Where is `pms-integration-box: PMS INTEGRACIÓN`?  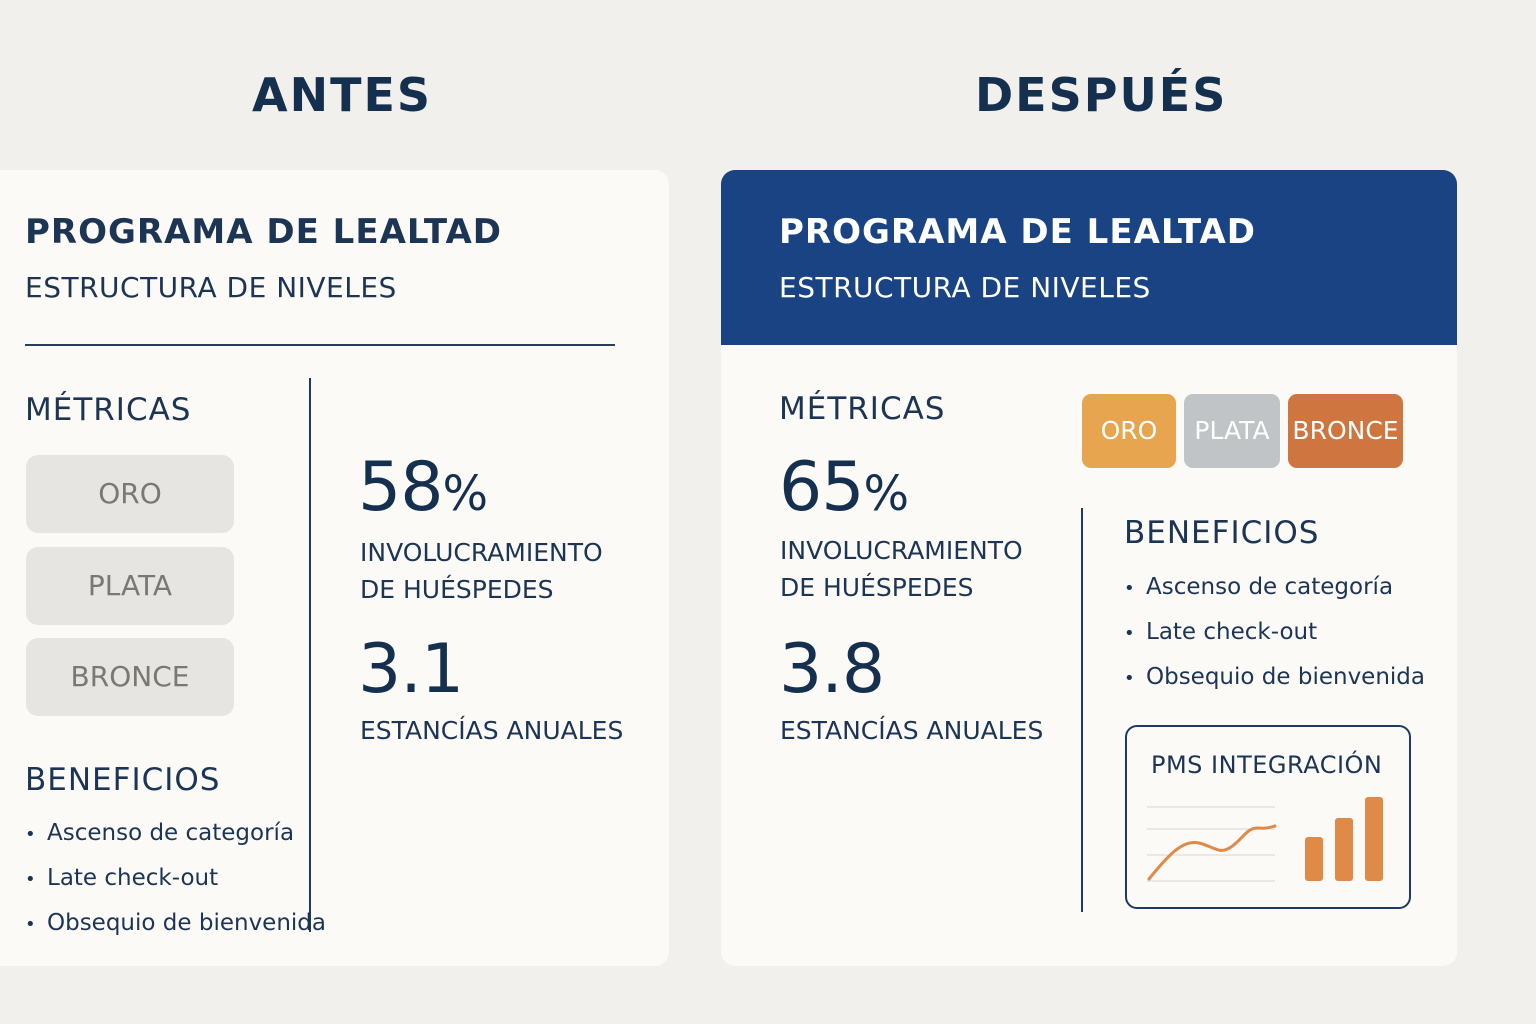 pms-integration-box: PMS INTEGRACIÓN is located at coordinates (1268, 817).